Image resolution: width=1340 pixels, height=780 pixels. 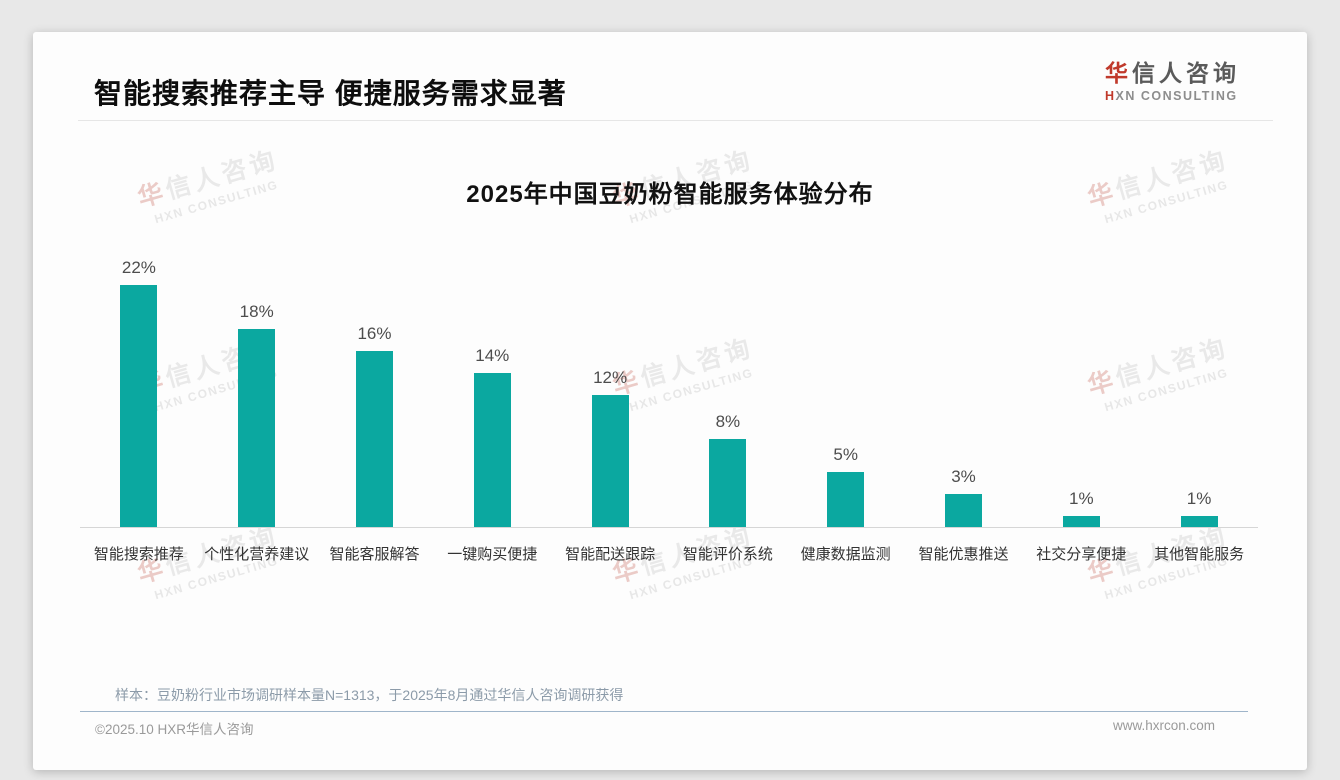 I want to click on header: 智能搜索推荐主导 便捷服务需求显著 华信人咨询 HXN CONSULTING, so click(x=670, y=76).